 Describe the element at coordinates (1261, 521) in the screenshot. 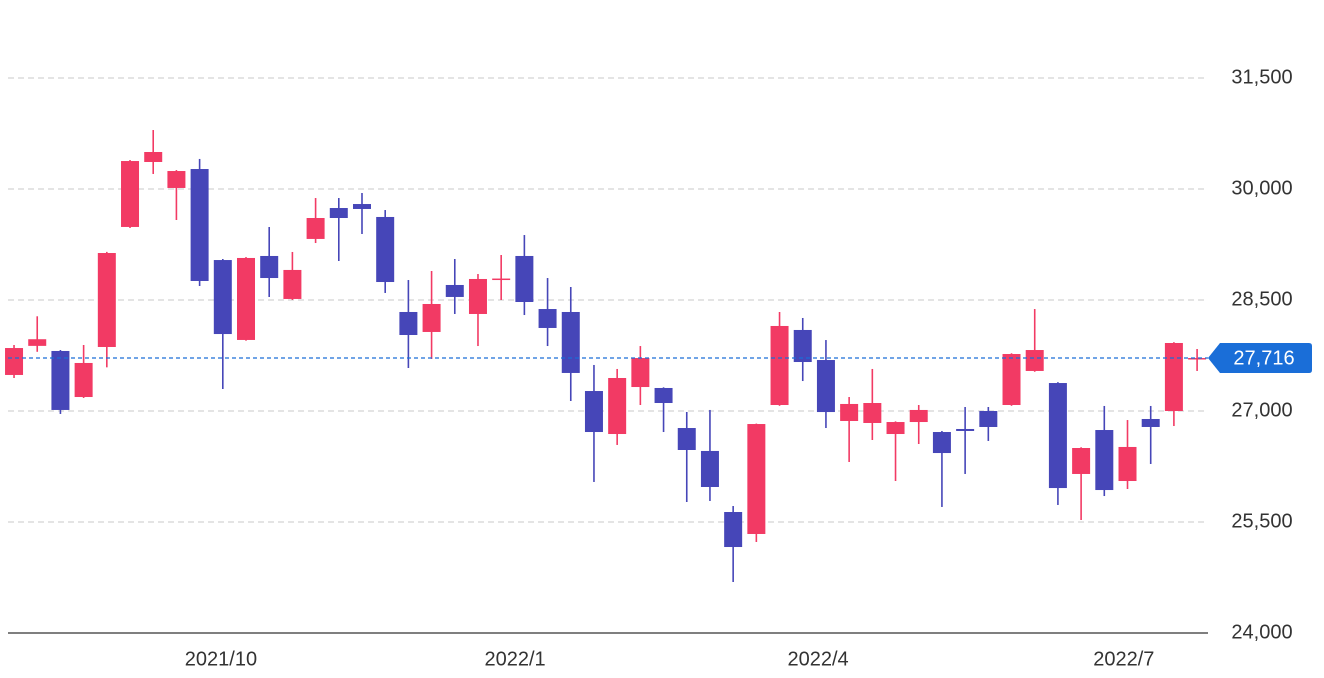

I see `y-tick-label: 25,500` at that location.